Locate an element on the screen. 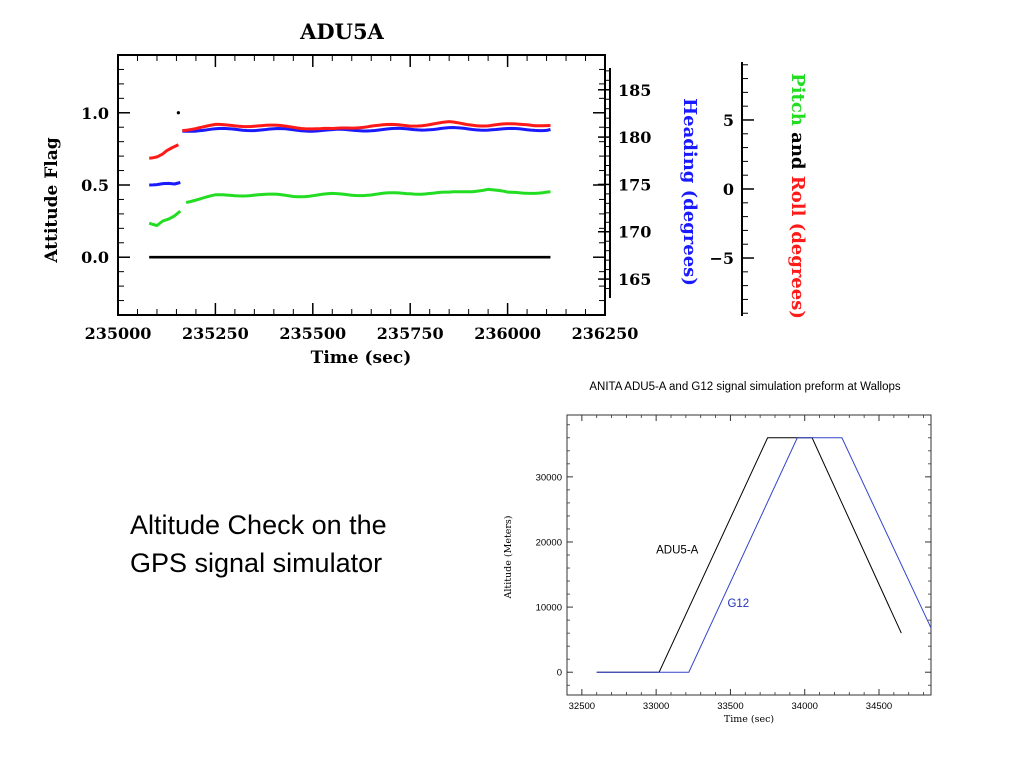 Image resolution: width=1024 pixels, height=768 pixels. series-adu5-a-line is located at coordinates (749, 555).